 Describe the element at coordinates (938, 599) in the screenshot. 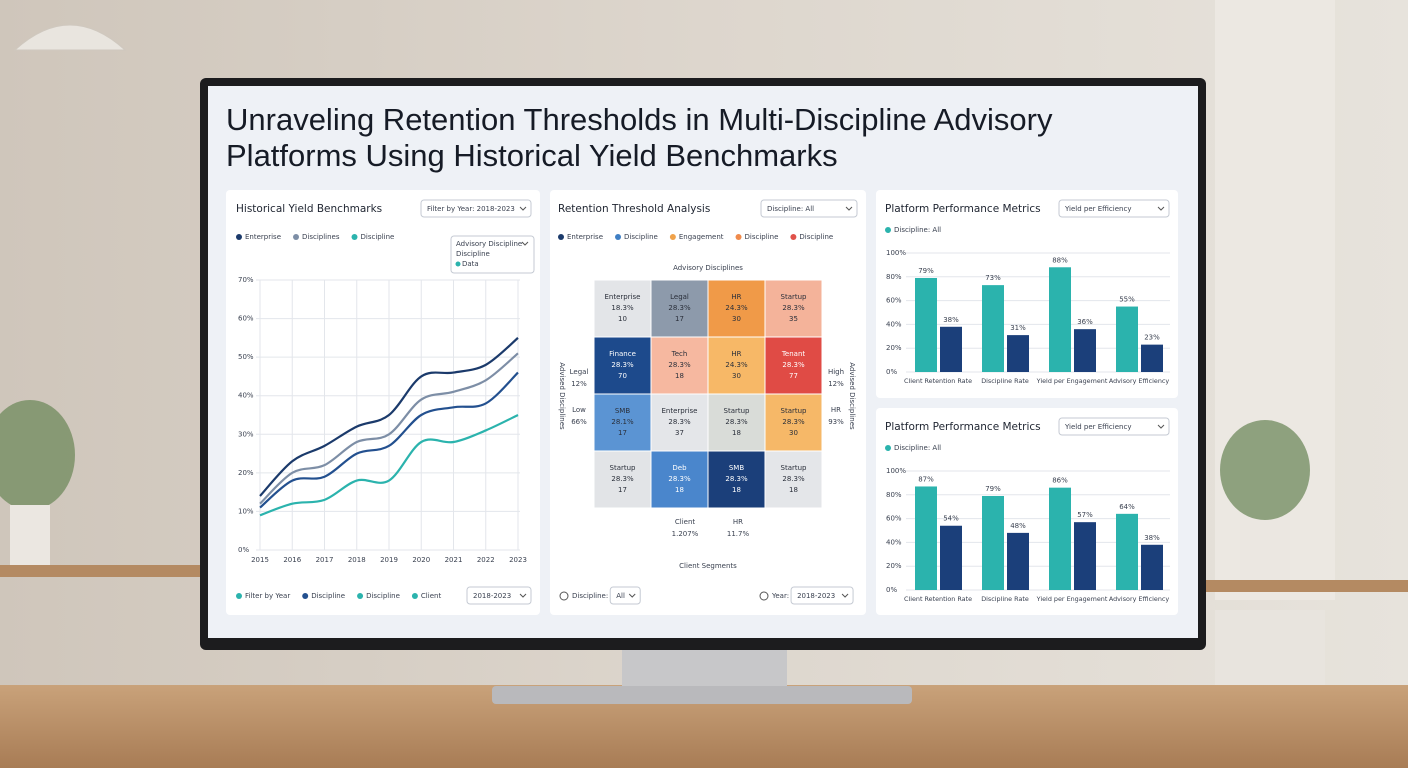

I see `x-tick-label: Client Retention Rate` at that location.